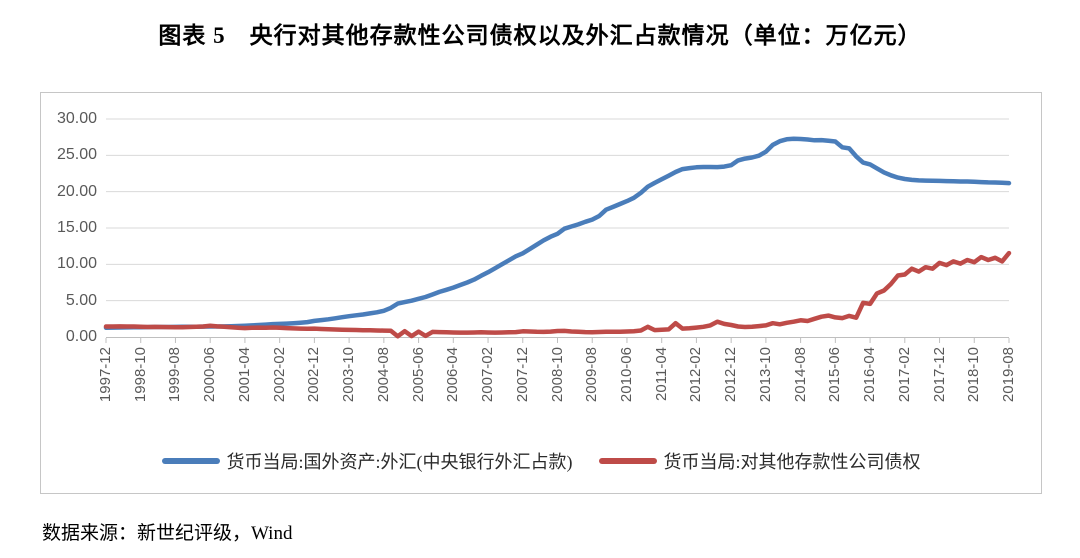 The height and width of the screenshot is (558, 1080). What do you see at coordinates (383, 375) in the screenshot?
I see `x-tick-label: 2004-08` at bounding box center [383, 375].